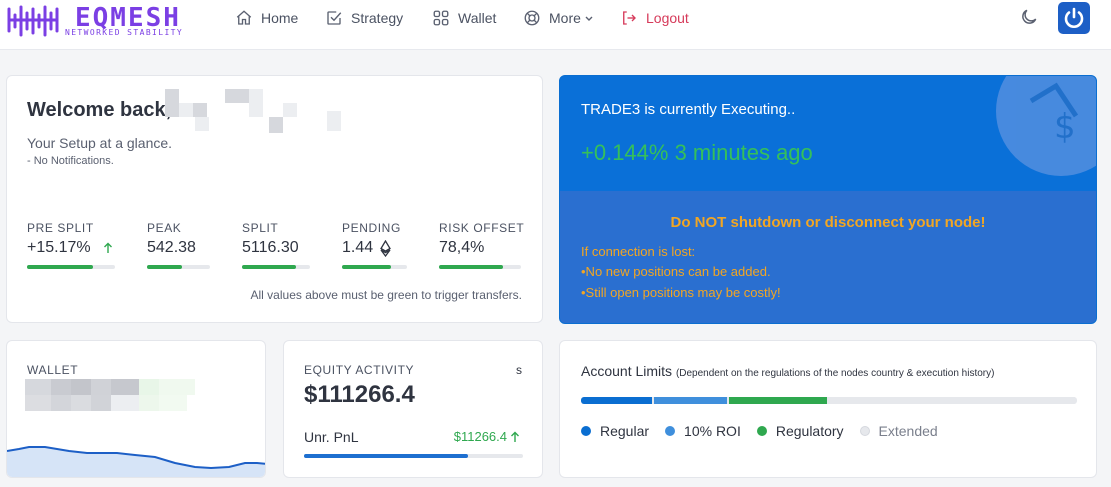 The height and width of the screenshot is (487, 1111). I want to click on limit-segment-extended, so click(951, 400).